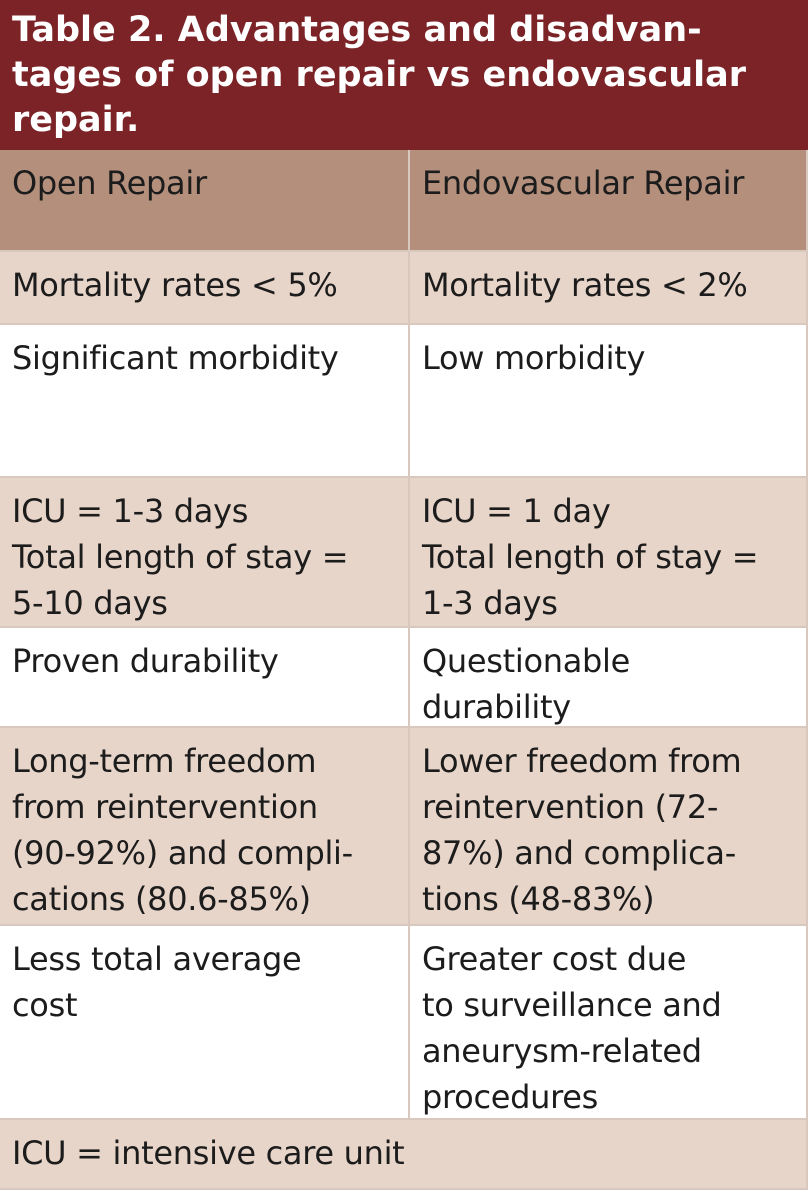 This screenshot has width=808, height=1190. What do you see at coordinates (583, 183) in the screenshot?
I see `text-line: Endovascular Repair` at bounding box center [583, 183].